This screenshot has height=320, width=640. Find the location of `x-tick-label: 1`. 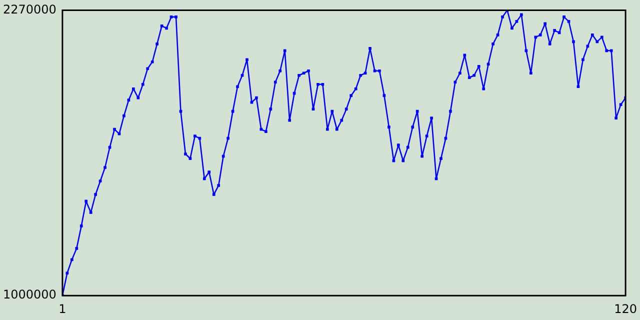

x-tick-label: 1 is located at coordinates (62, 309).